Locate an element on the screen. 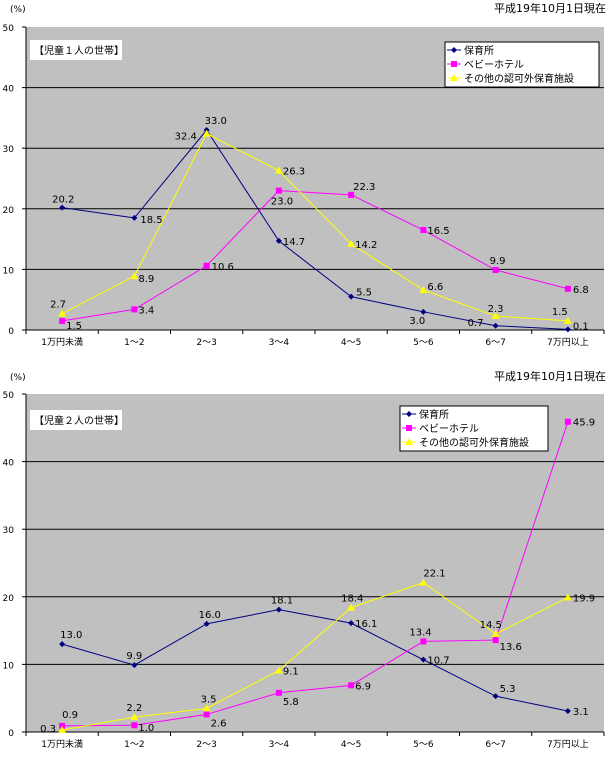 The image size is (612, 760). legend-label: 保育所 is located at coordinates (479, 50).